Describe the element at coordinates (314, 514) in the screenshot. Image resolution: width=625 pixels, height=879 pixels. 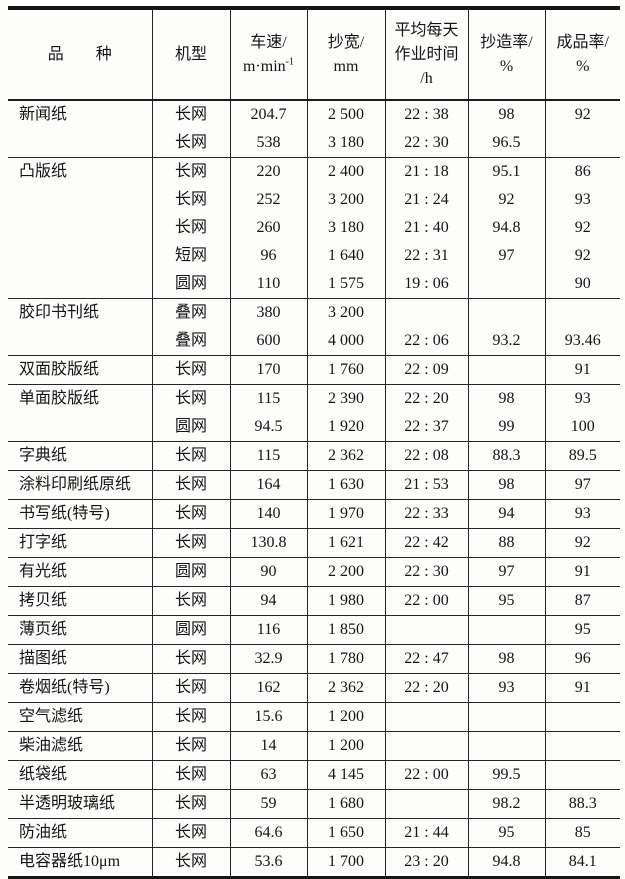
I see `table-row: 书写纸(特号) 长网 140 1 970 22 : 33 94 93` at that location.